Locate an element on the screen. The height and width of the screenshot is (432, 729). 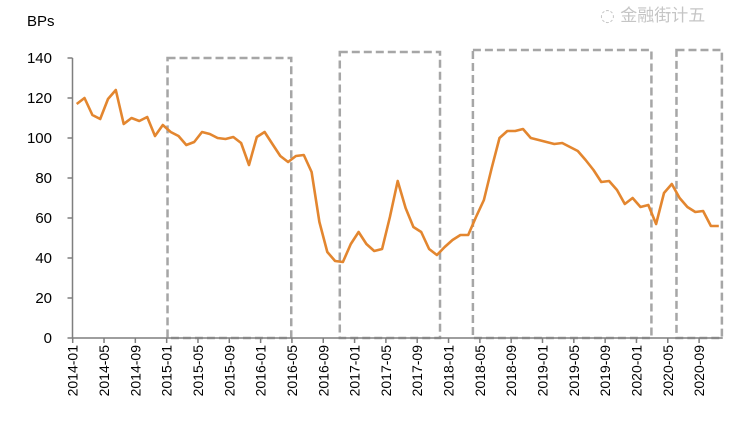
x-tick-label: 2014-09 is located at coordinates (135, 371).